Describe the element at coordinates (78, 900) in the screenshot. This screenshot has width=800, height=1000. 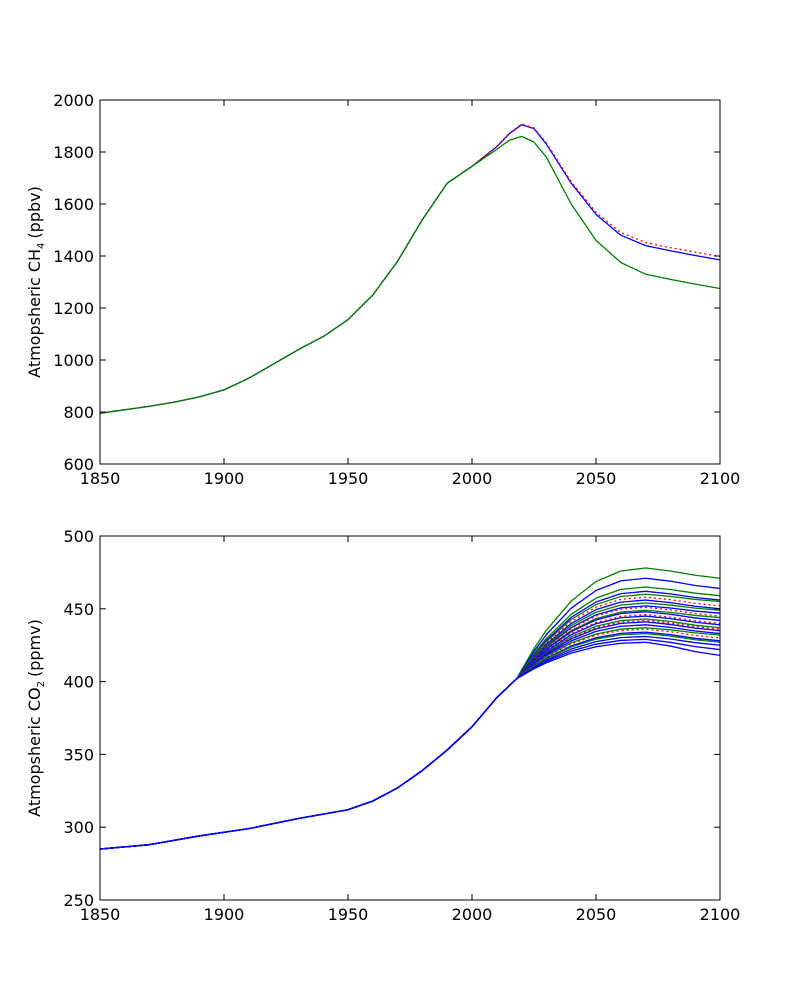
I see `y-tick-label: 250` at that location.